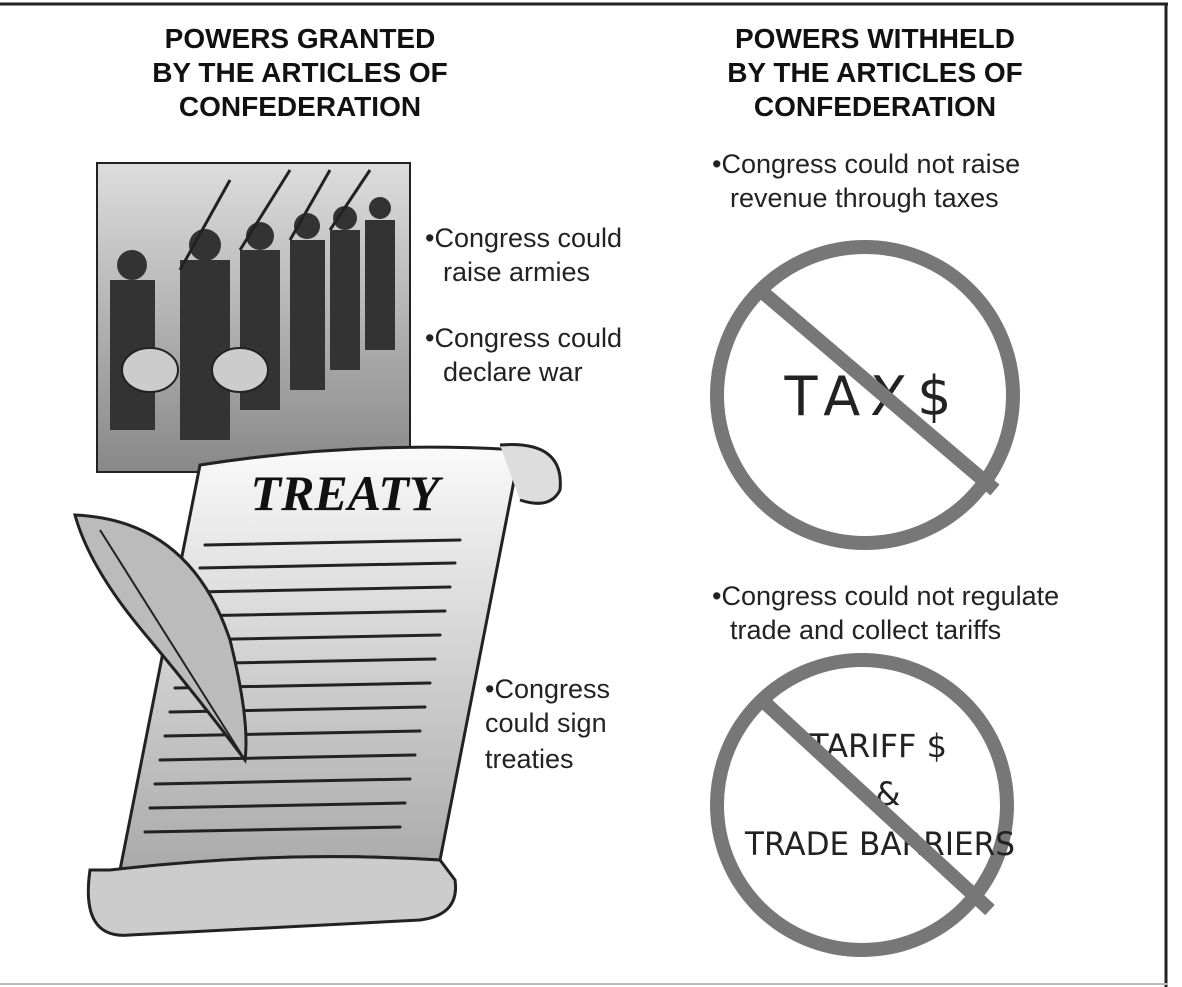 Image resolution: width=1182 pixels, height=987 pixels. Describe the element at coordinates (866, 164) in the screenshot. I see `bullet-text: •Congress could not raise` at that location.